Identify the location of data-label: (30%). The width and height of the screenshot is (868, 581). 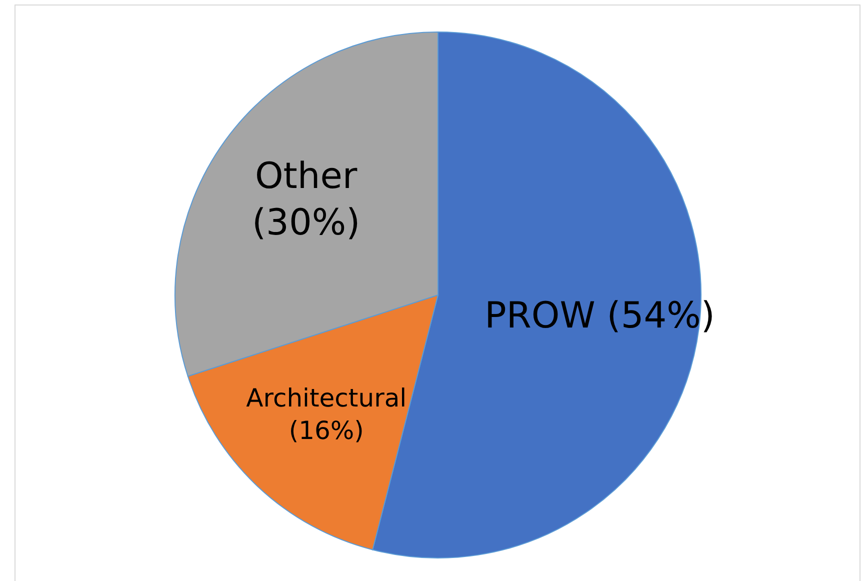
(306, 223).